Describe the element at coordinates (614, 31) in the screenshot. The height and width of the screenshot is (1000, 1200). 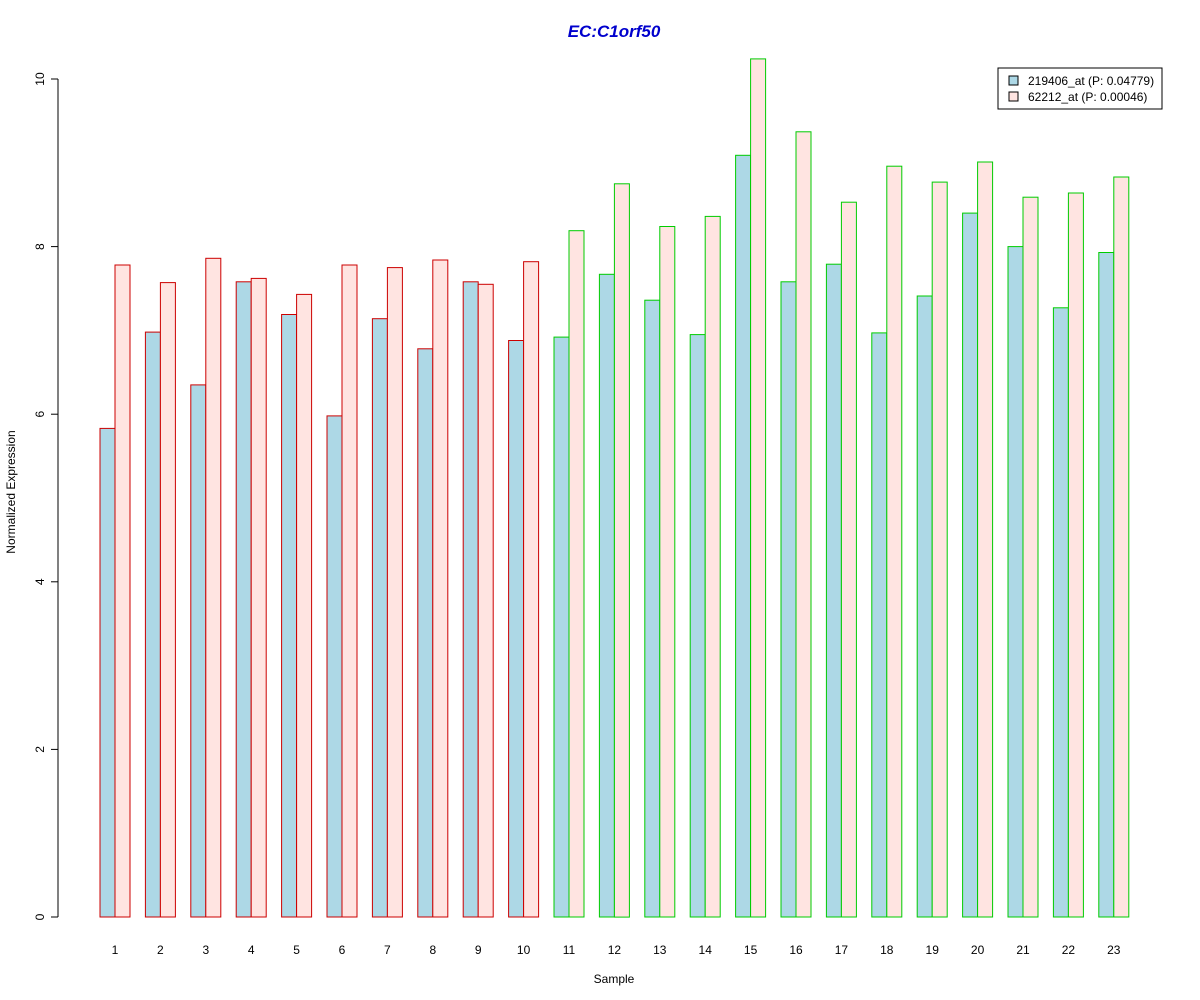
I see `chart-title: EC:C1orf50` at that location.